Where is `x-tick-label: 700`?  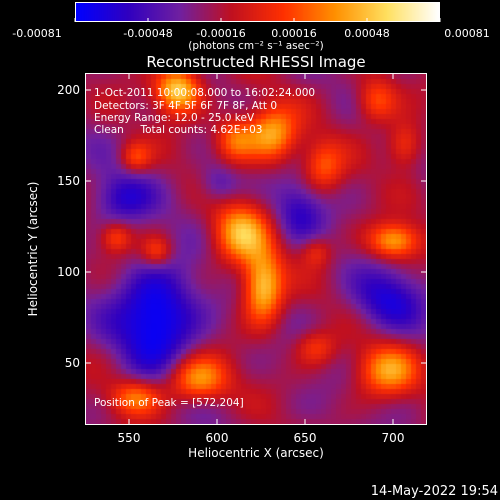 x-tick-label: 700 is located at coordinates (393, 438).